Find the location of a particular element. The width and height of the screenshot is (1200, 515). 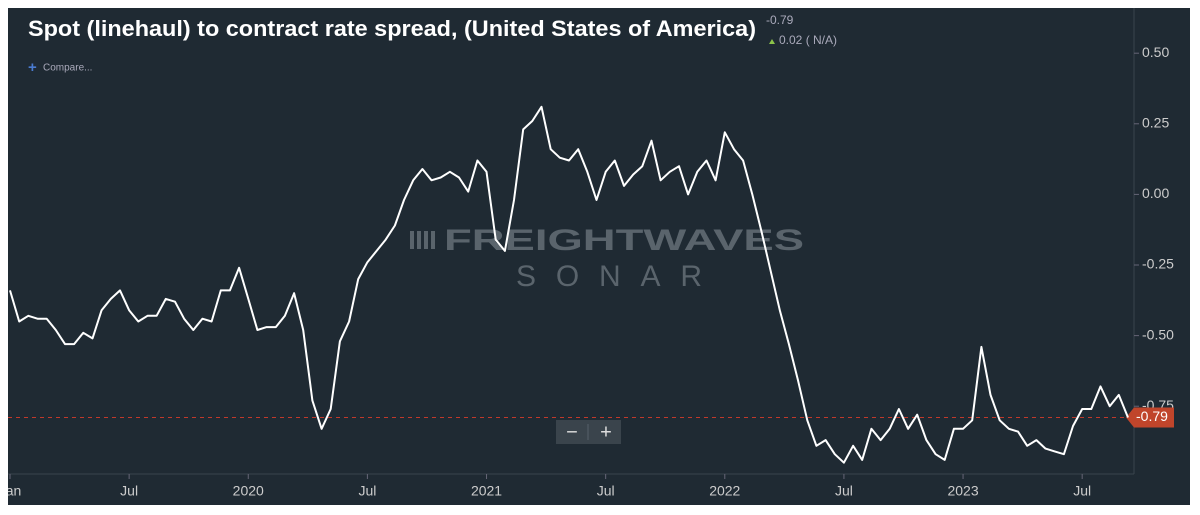

x-tick-label: 2023 is located at coordinates (962, 491).